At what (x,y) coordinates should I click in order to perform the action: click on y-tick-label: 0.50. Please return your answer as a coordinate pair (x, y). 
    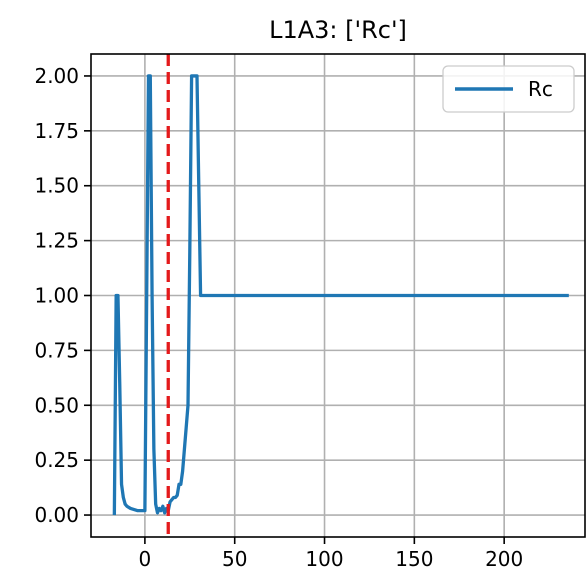
    Looking at the image, I should click on (56, 405).